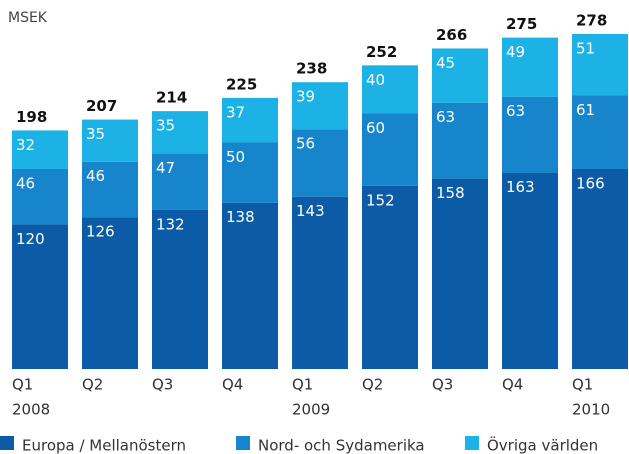  Describe the element at coordinates (521, 24) in the screenshot. I see `total-label: 275` at that location.